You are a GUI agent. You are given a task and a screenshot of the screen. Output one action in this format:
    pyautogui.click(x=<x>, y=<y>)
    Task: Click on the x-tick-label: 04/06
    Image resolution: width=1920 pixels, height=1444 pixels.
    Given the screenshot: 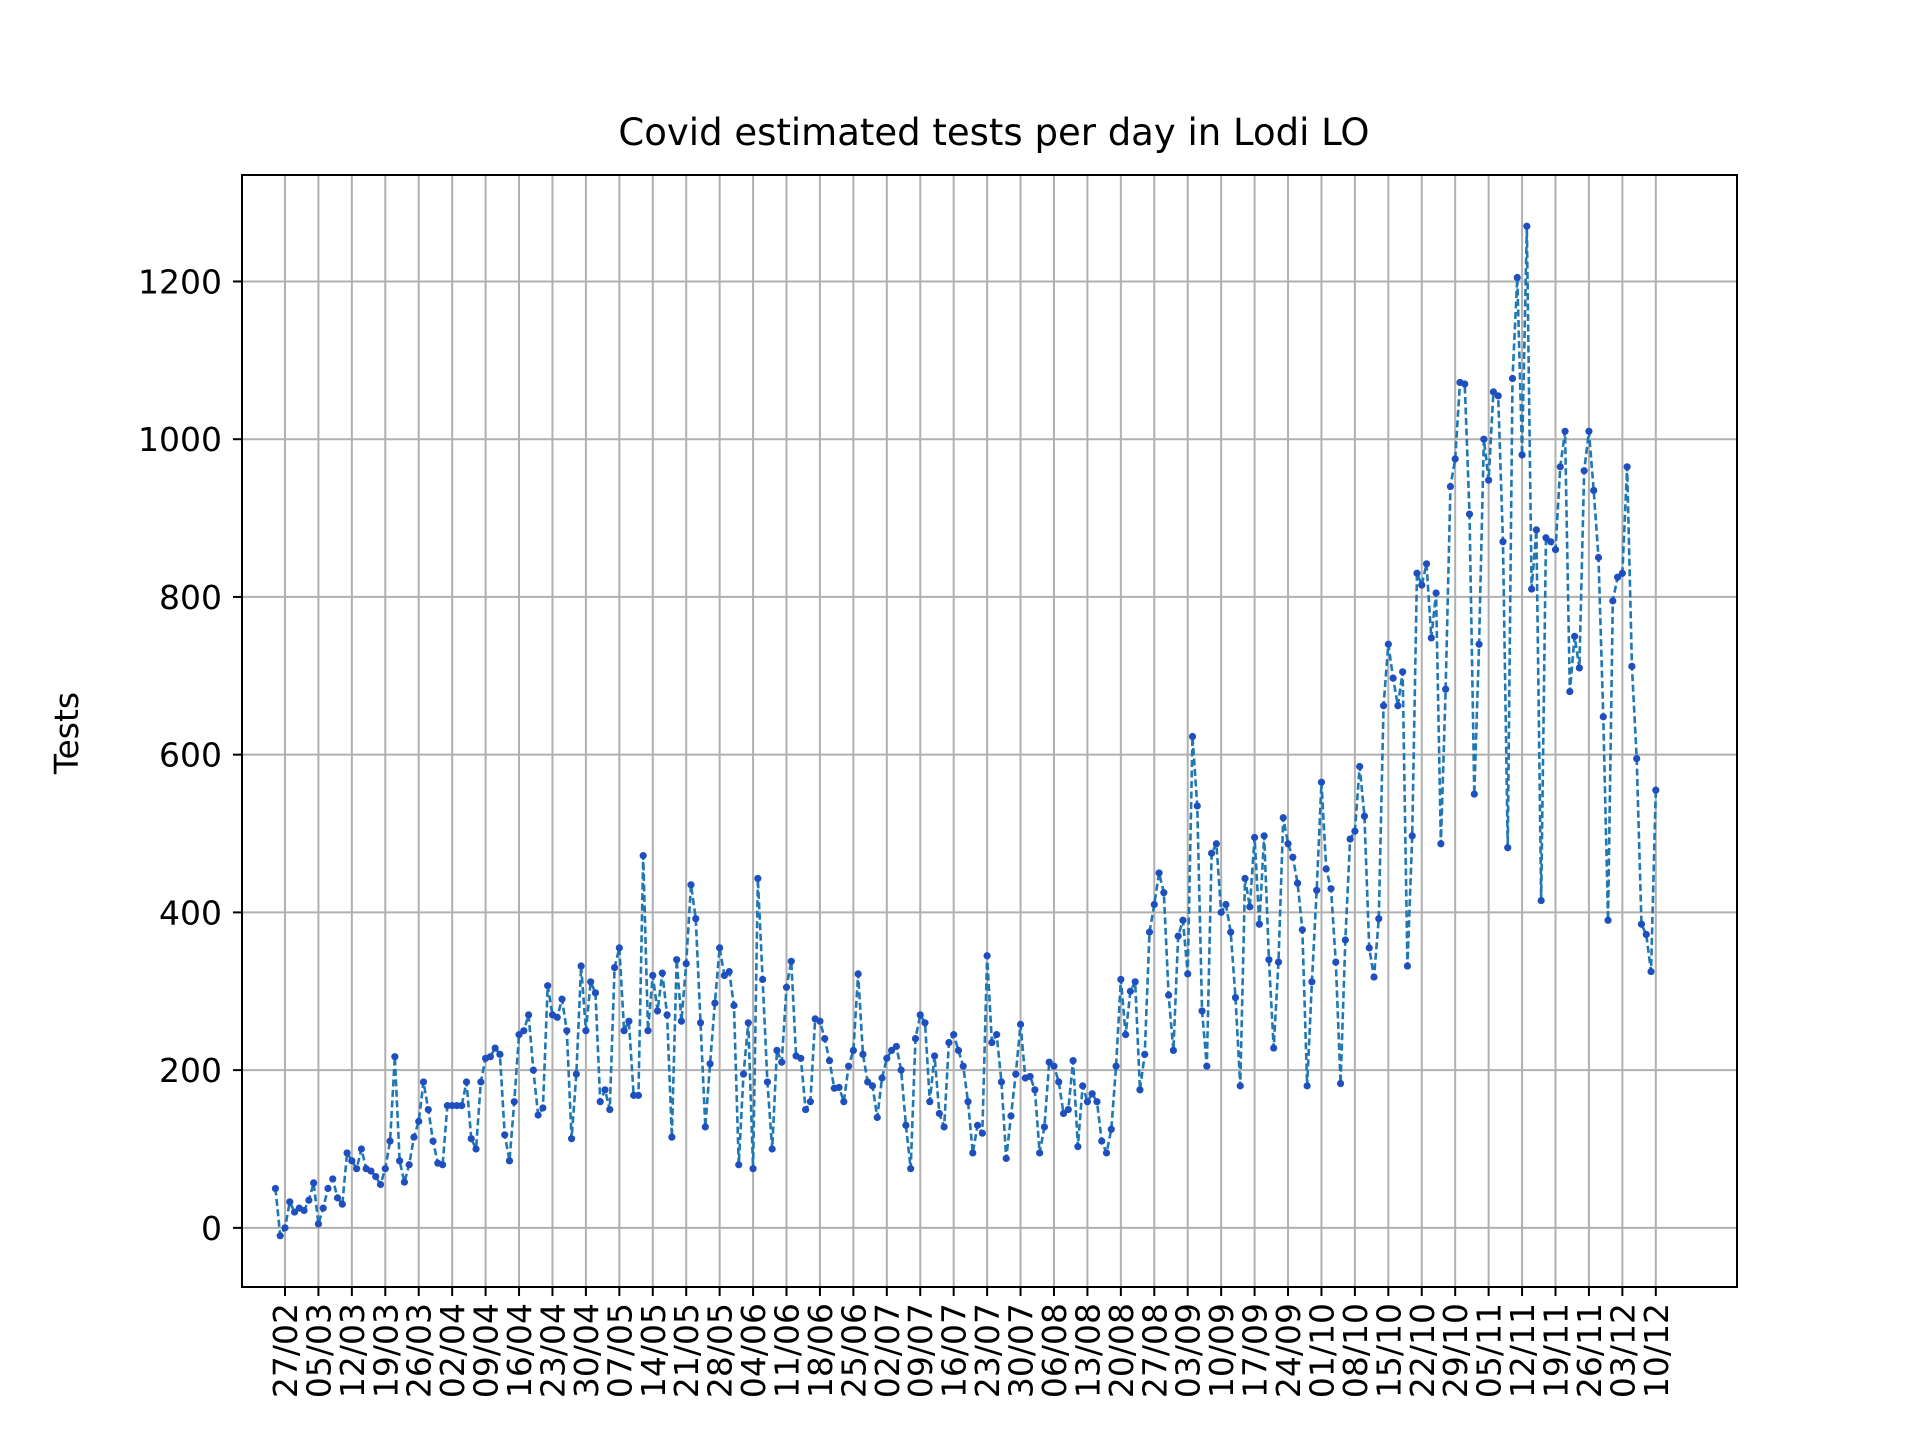 What is the action you would take?
    pyautogui.click(x=753, y=1350)
    